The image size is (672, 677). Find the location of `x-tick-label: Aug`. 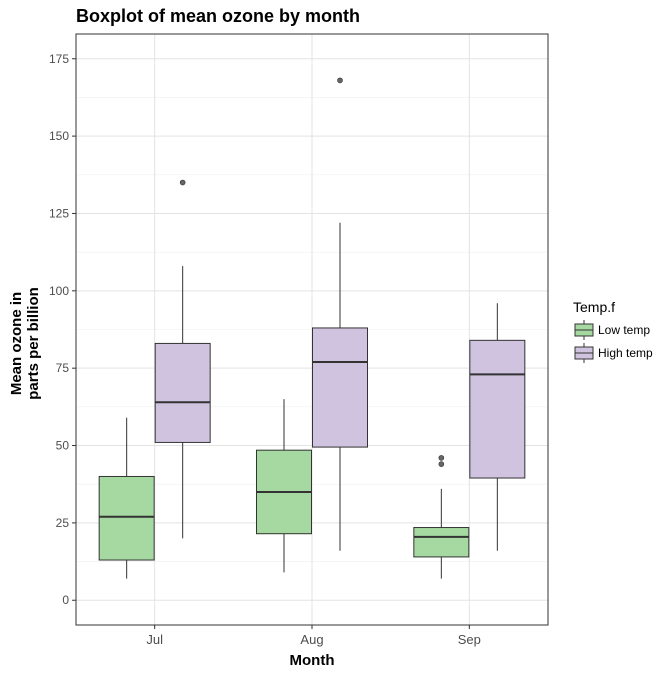

x-tick-label: Aug is located at coordinates (311, 639).